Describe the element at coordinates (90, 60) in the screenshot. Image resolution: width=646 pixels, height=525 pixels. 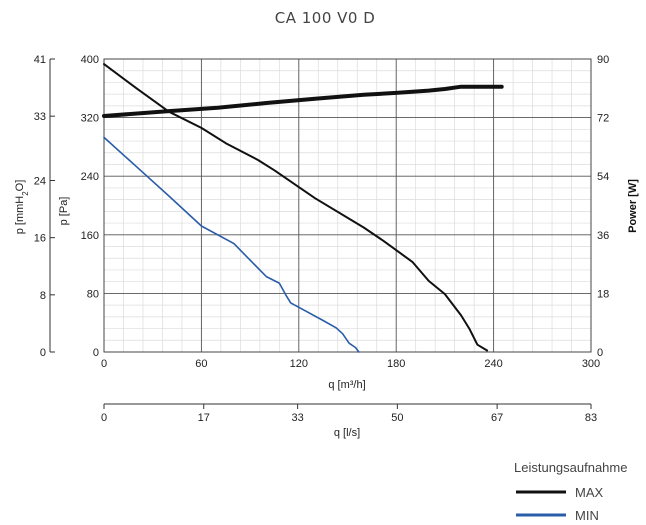
I see `y-axis-pa-tick-label: 400` at that location.